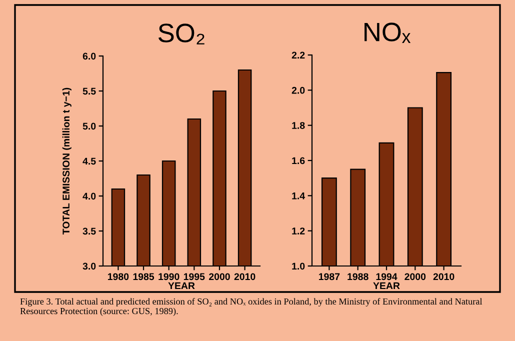 The height and width of the screenshot is (341, 515). I want to click on x-tick-label: 1994, so click(387, 276).